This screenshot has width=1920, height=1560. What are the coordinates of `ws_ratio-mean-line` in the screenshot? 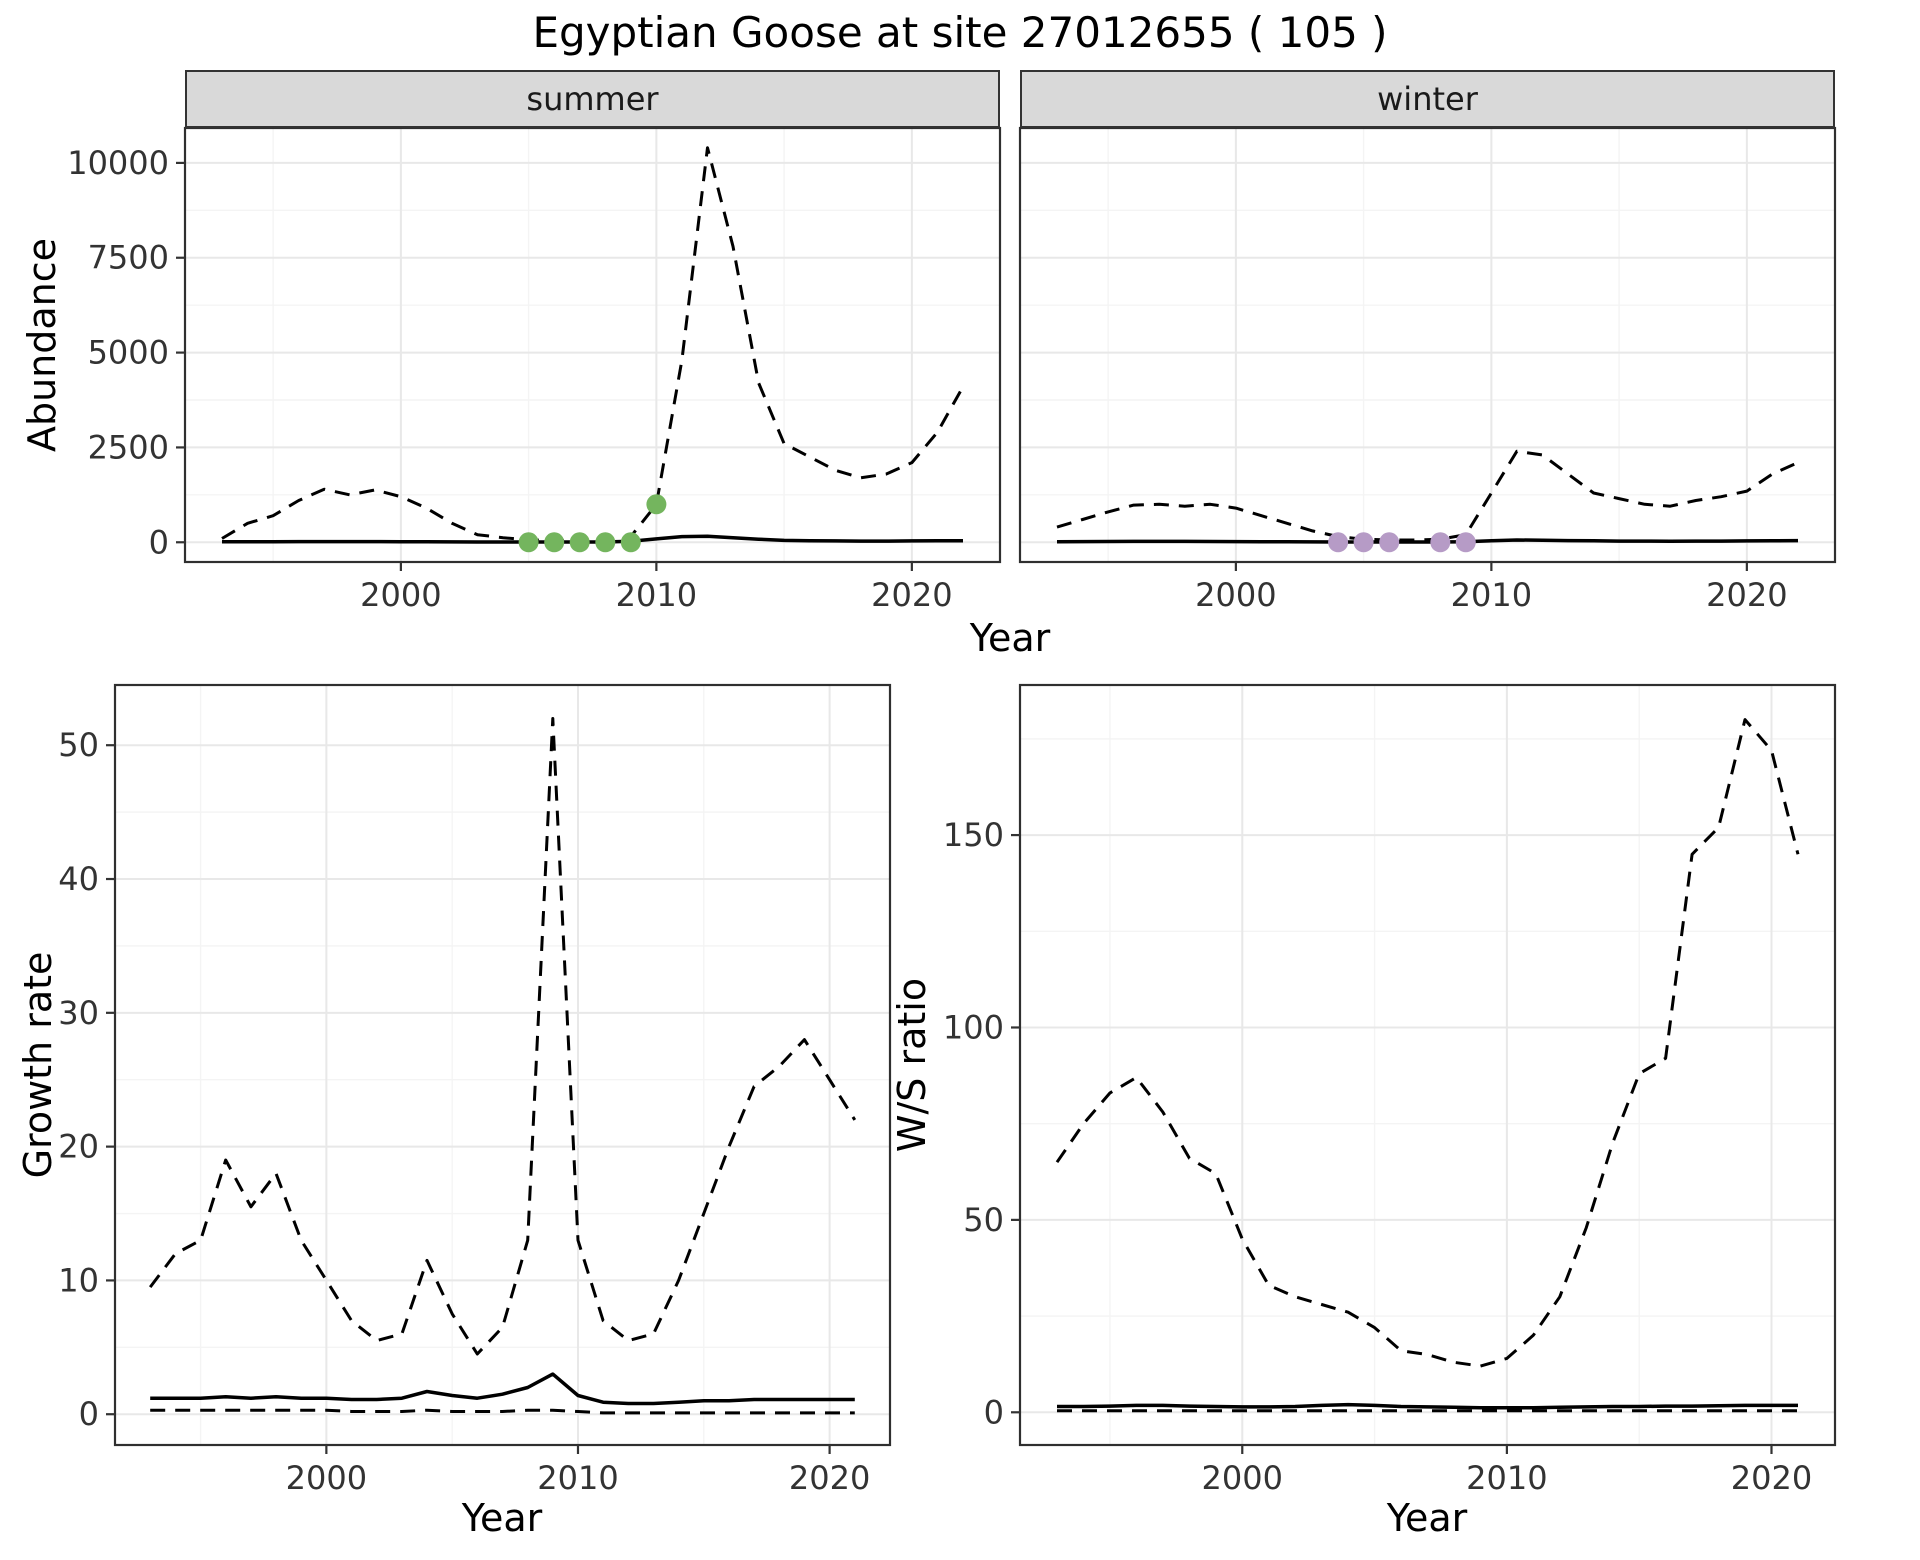 It's located at (1427, 1406).